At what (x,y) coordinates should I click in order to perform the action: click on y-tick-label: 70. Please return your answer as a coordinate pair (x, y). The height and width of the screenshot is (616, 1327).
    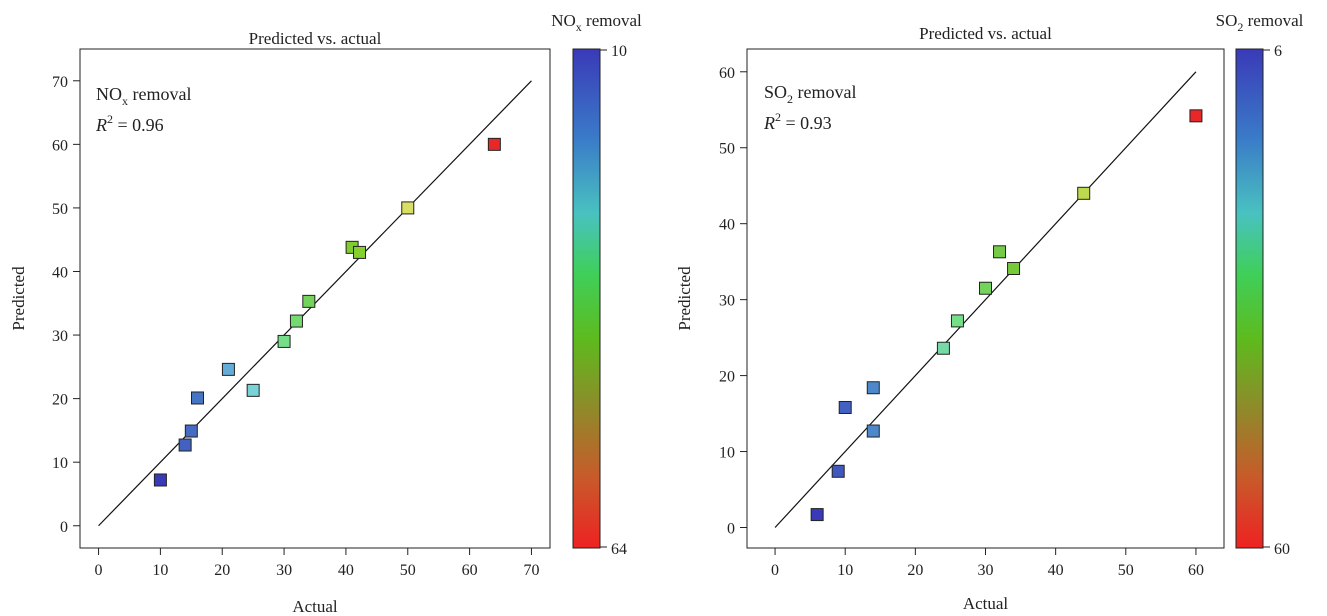
    Looking at the image, I should click on (60, 82).